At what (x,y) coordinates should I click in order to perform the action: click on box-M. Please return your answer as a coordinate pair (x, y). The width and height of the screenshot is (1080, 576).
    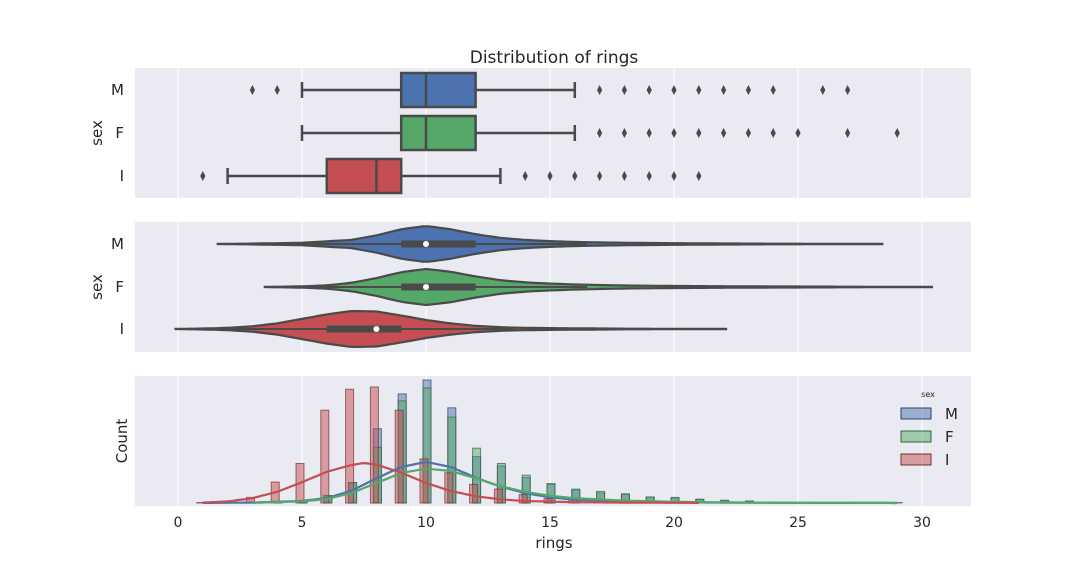
    Looking at the image, I should click on (550, 90).